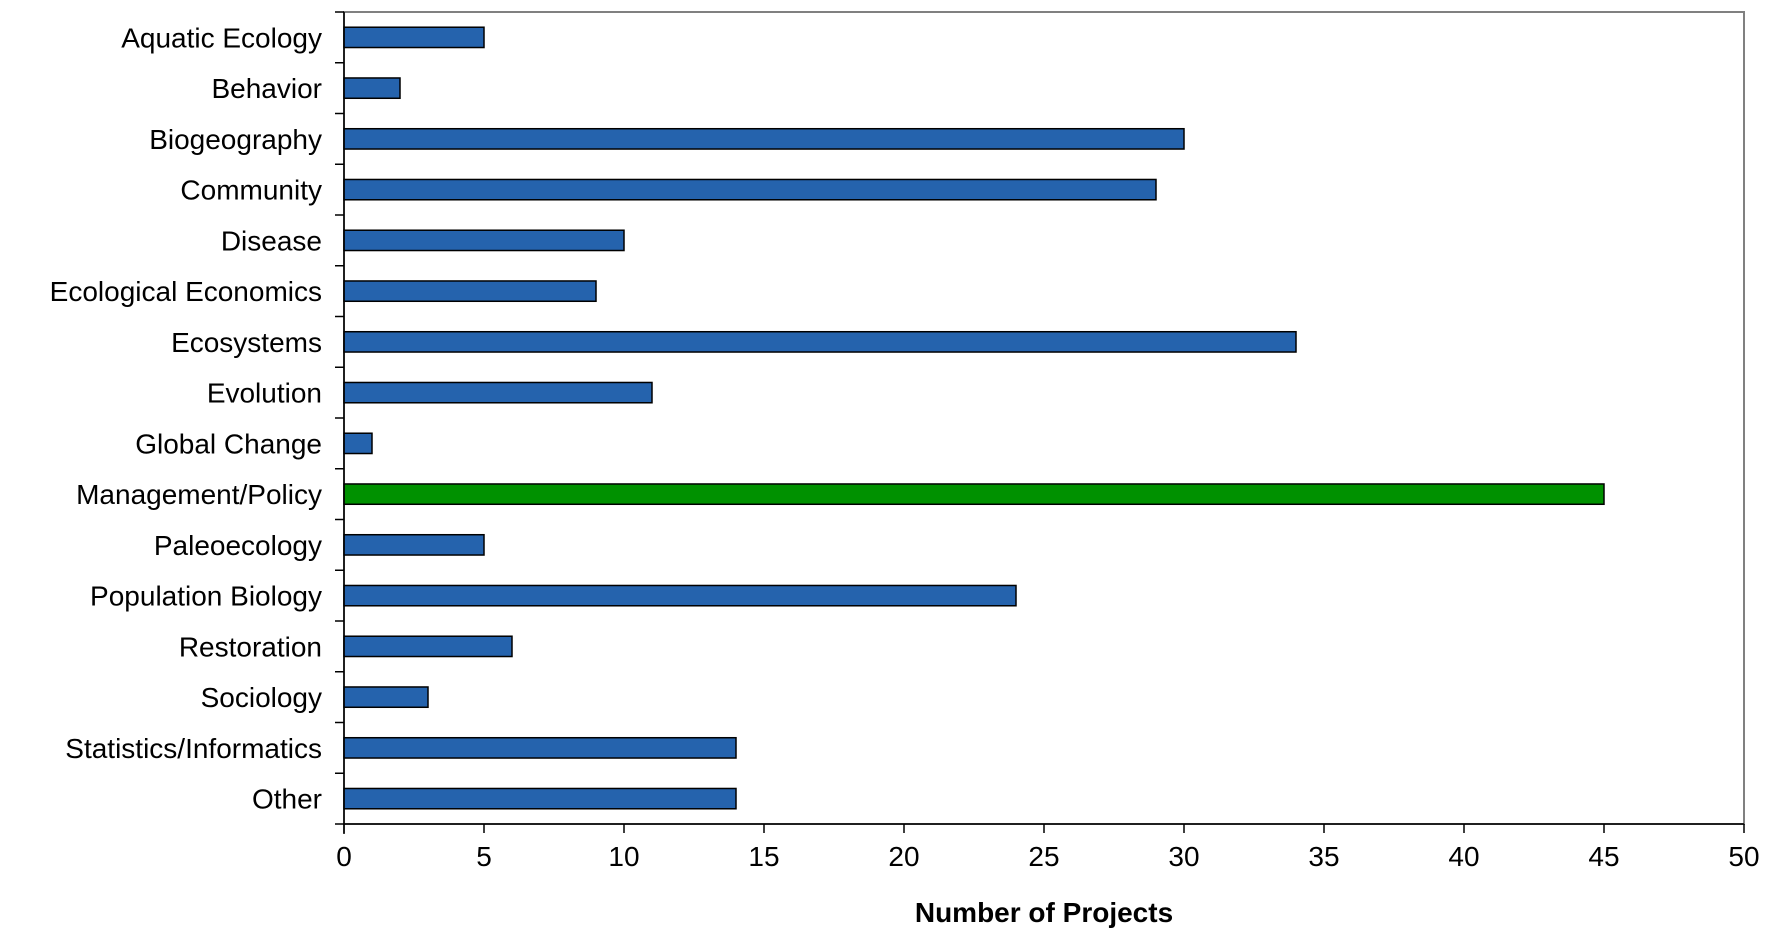  Describe the element at coordinates (623, 856) in the screenshot. I see `x-tick-label-10: 10` at that location.